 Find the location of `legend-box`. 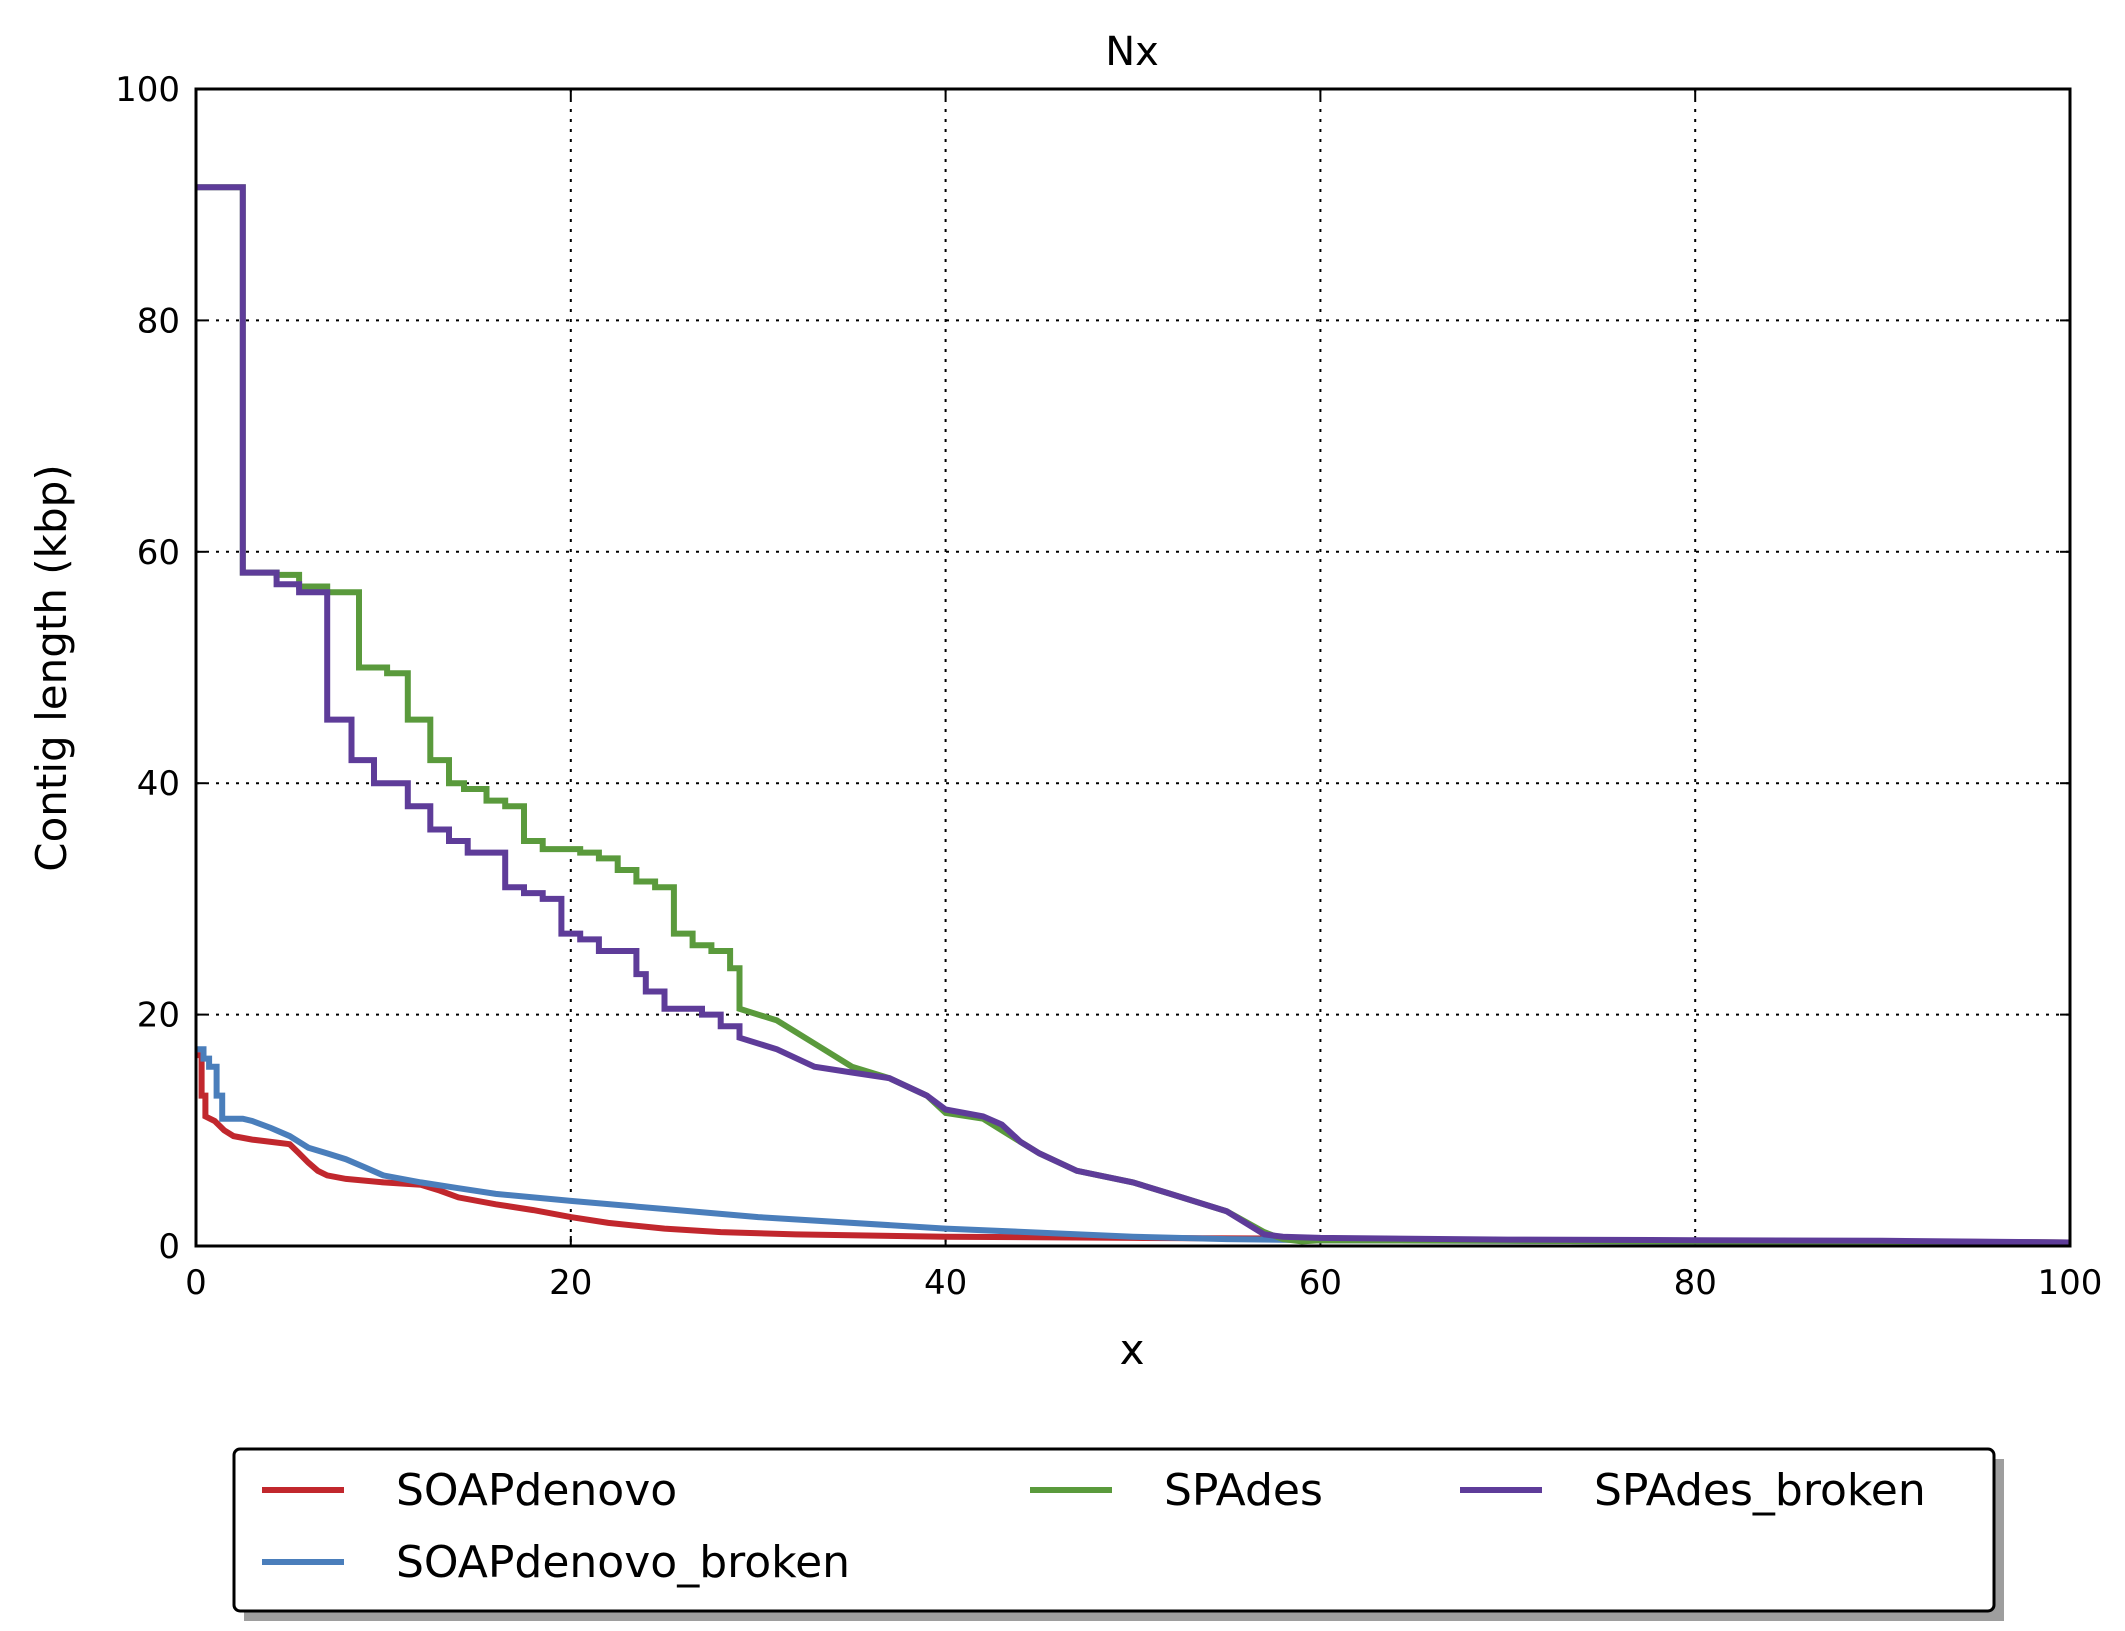

legend-box is located at coordinates (1114, 1530).